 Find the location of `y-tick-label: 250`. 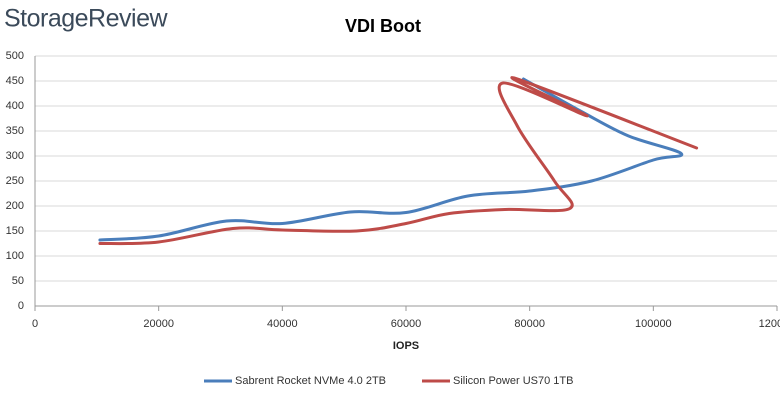

y-tick-label: 250 is located at coordinates (15, 181).